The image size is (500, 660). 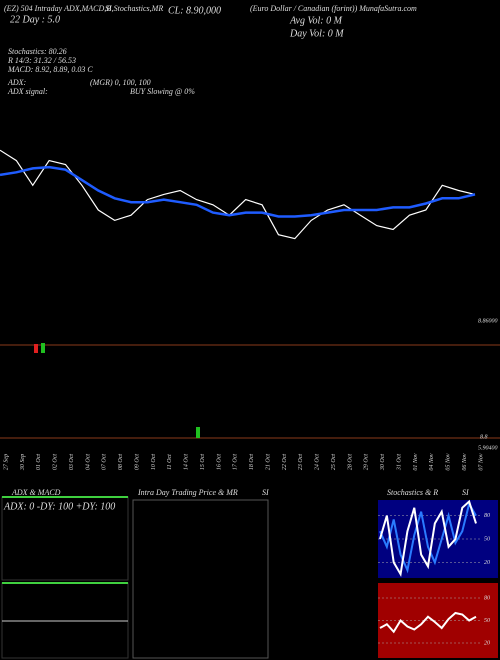 What do you see at coordinates (449, 462) in the screenshot?
I see `x-tick-label: 05 Nov` at bounding box center [449, 462].